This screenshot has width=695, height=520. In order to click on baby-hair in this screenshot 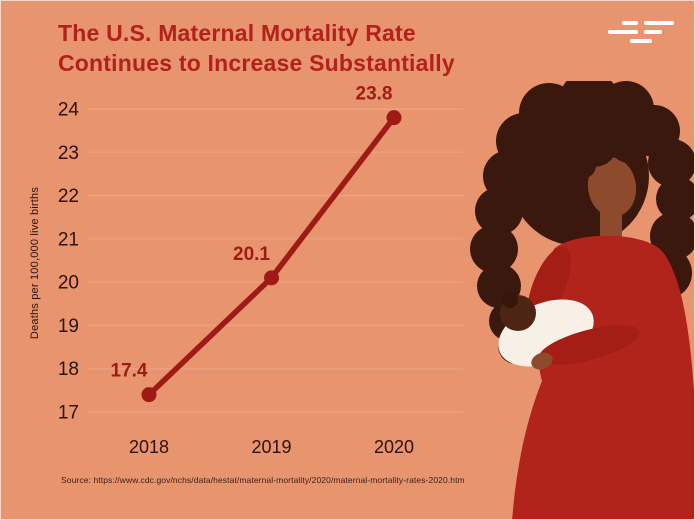, I will do `click(510, 300)`.